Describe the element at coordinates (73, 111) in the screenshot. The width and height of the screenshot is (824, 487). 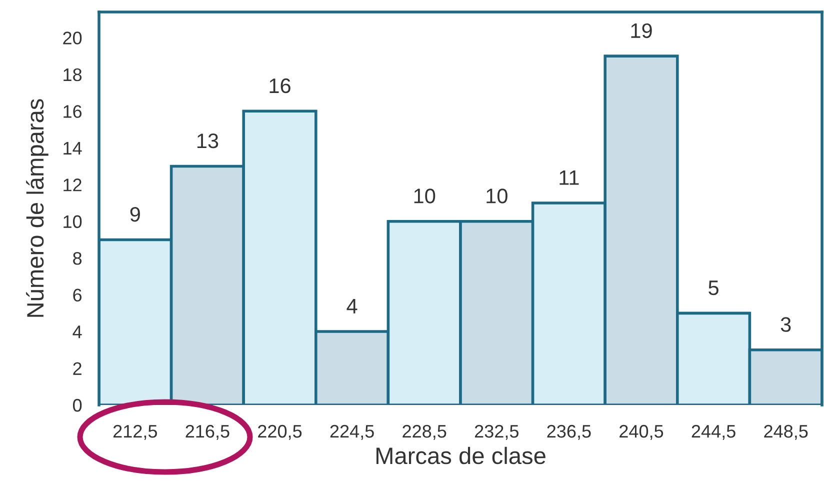
I see `y-tick-label: 16` at that location.